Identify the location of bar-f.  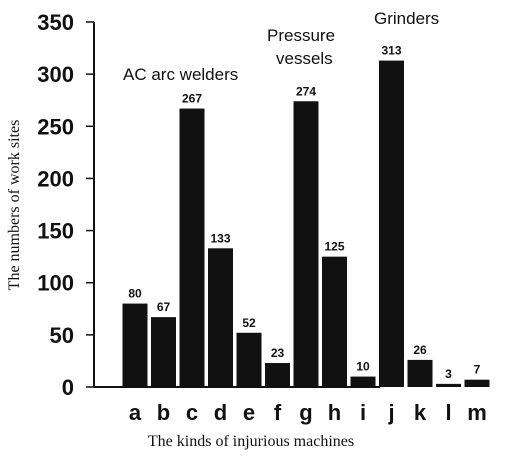
(277, 375).